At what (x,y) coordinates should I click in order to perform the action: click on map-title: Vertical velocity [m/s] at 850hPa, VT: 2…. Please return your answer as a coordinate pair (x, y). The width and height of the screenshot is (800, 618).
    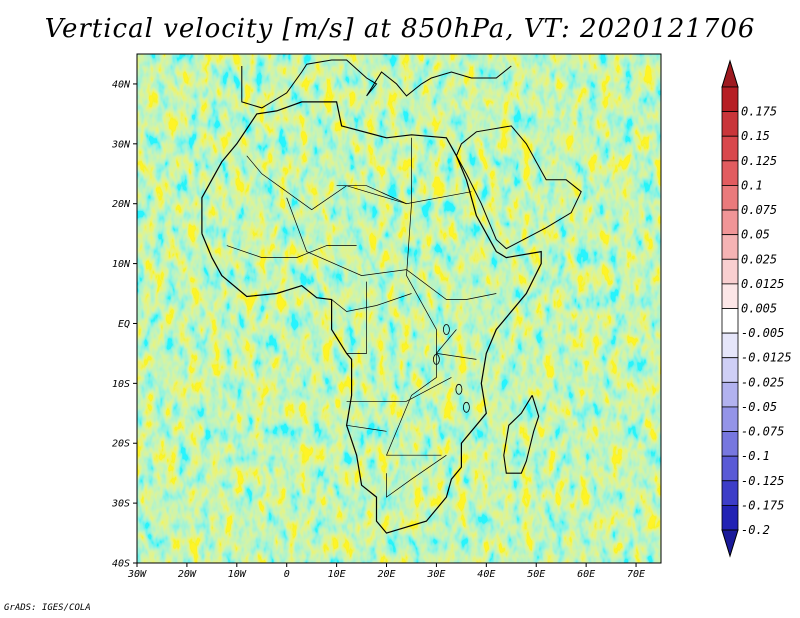
    Looking at the image, I should click on (400, 29).